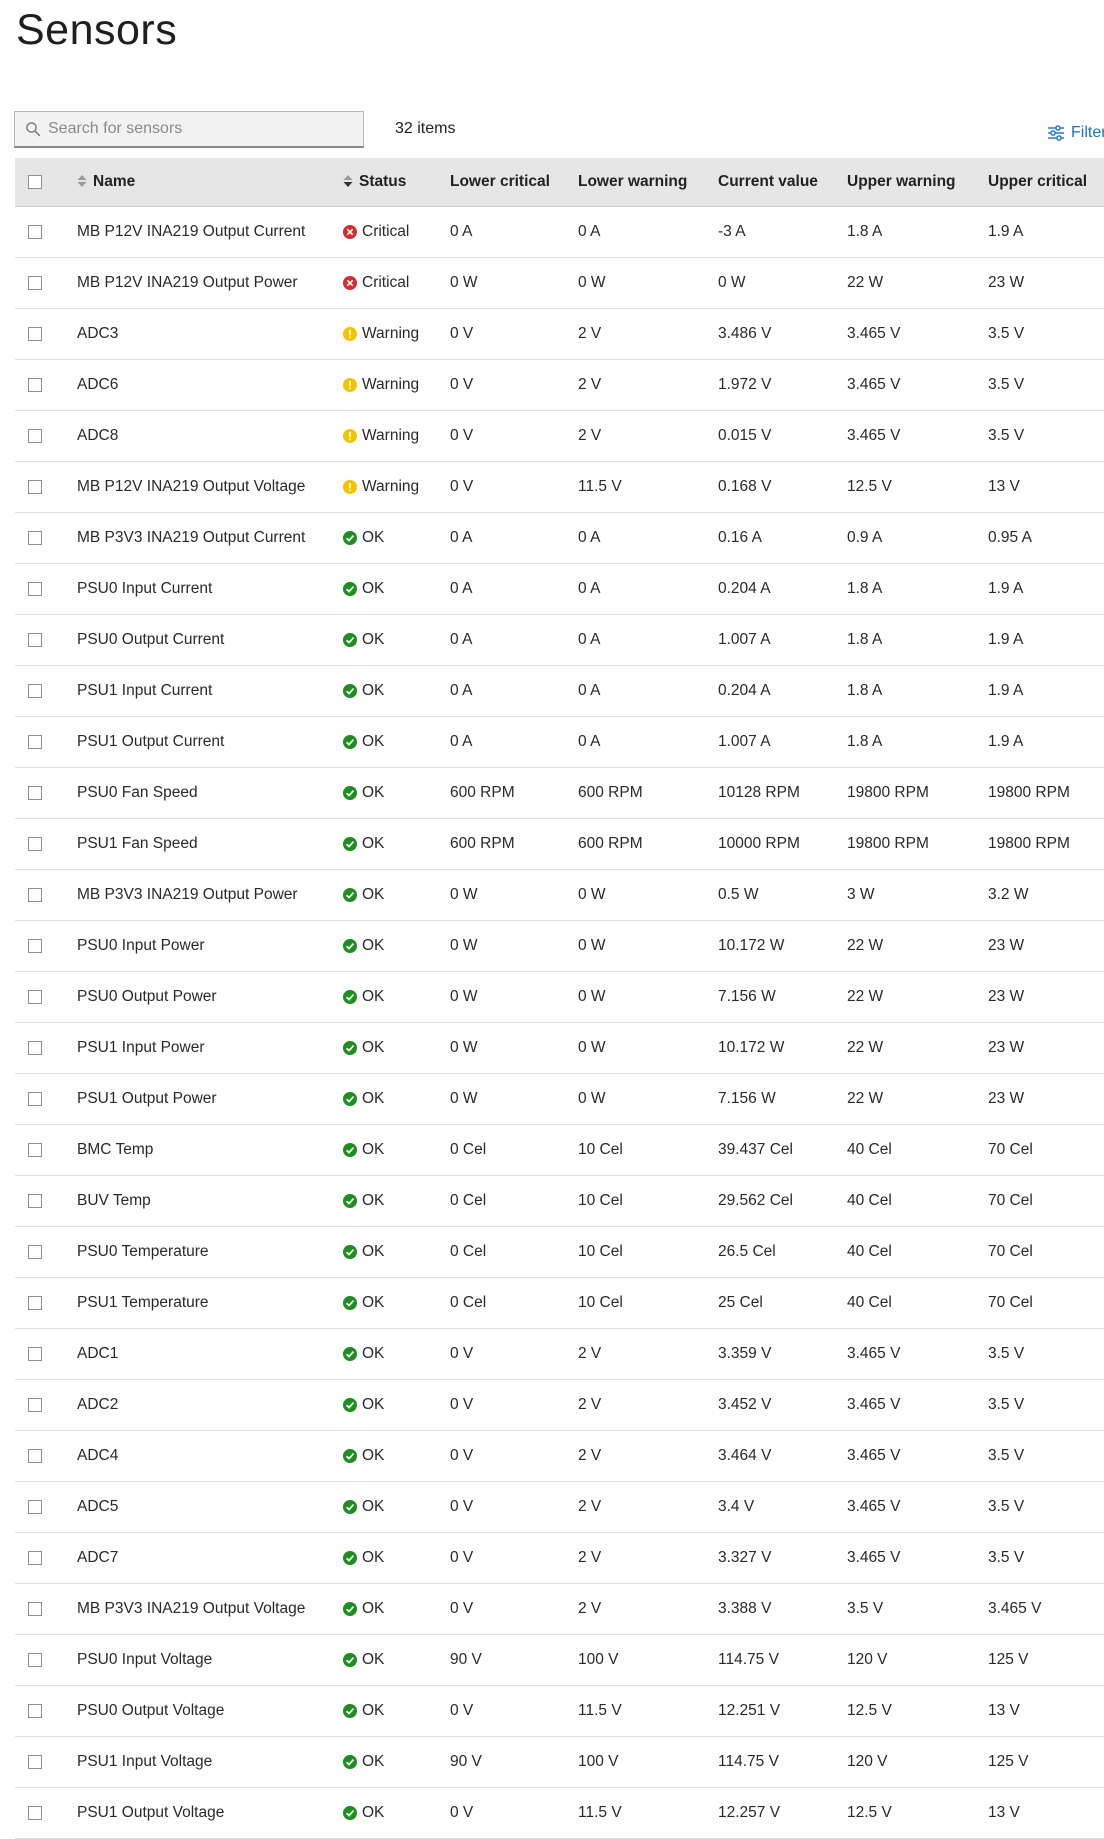 The image size is (1104, 1839). I want to click on filter-button: Filter, so click(1075, 133).